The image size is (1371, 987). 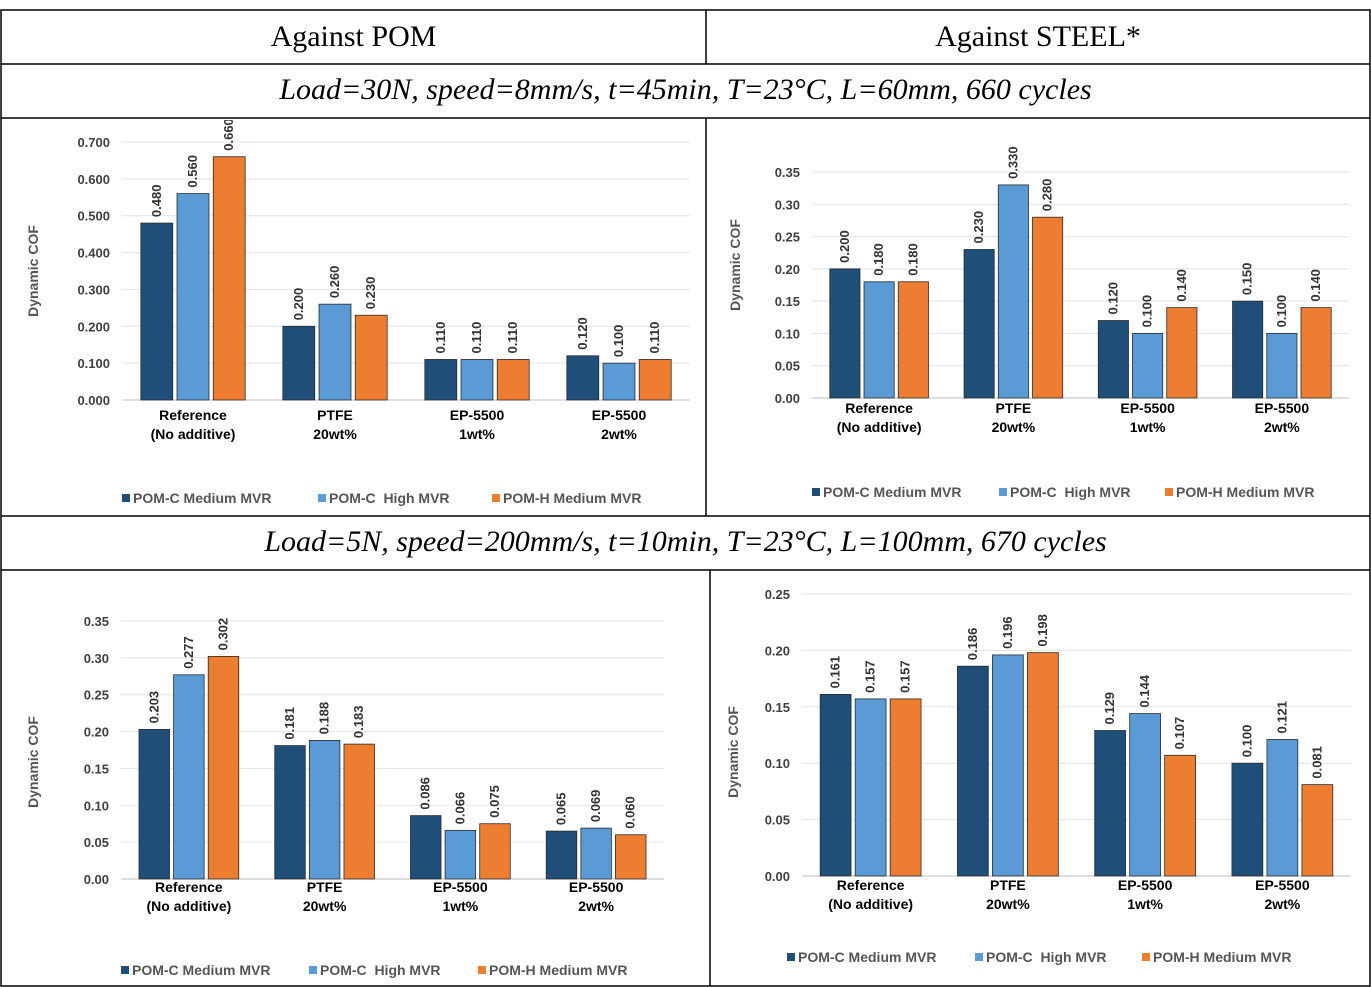 I want to click on data-label: 0.066, so click(x=459, y=808).